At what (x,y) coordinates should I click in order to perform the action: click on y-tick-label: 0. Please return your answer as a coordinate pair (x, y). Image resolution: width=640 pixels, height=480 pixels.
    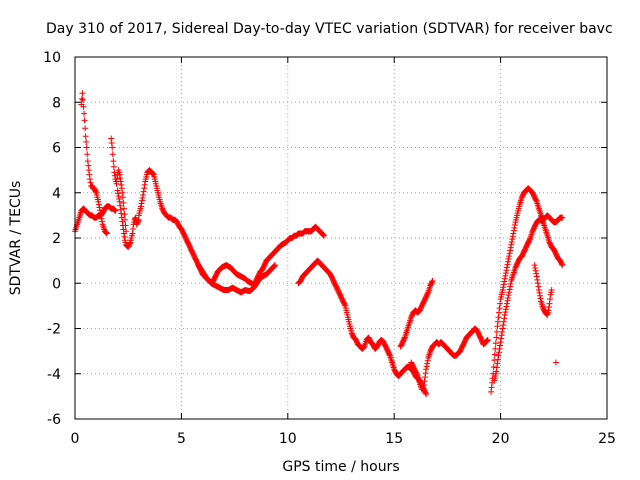
    Looking at the image, I should click on (56, 284).